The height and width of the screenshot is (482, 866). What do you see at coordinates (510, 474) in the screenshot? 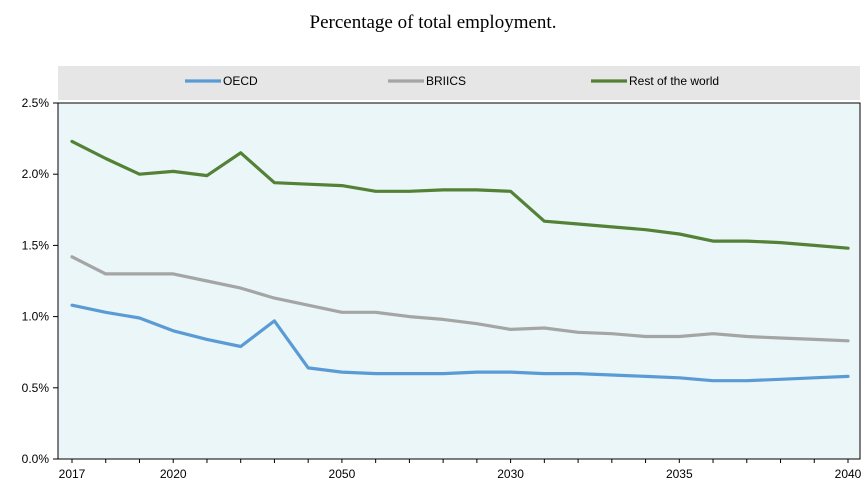
I see `x-tick-label: 2030` at bounding box center [510, 474].